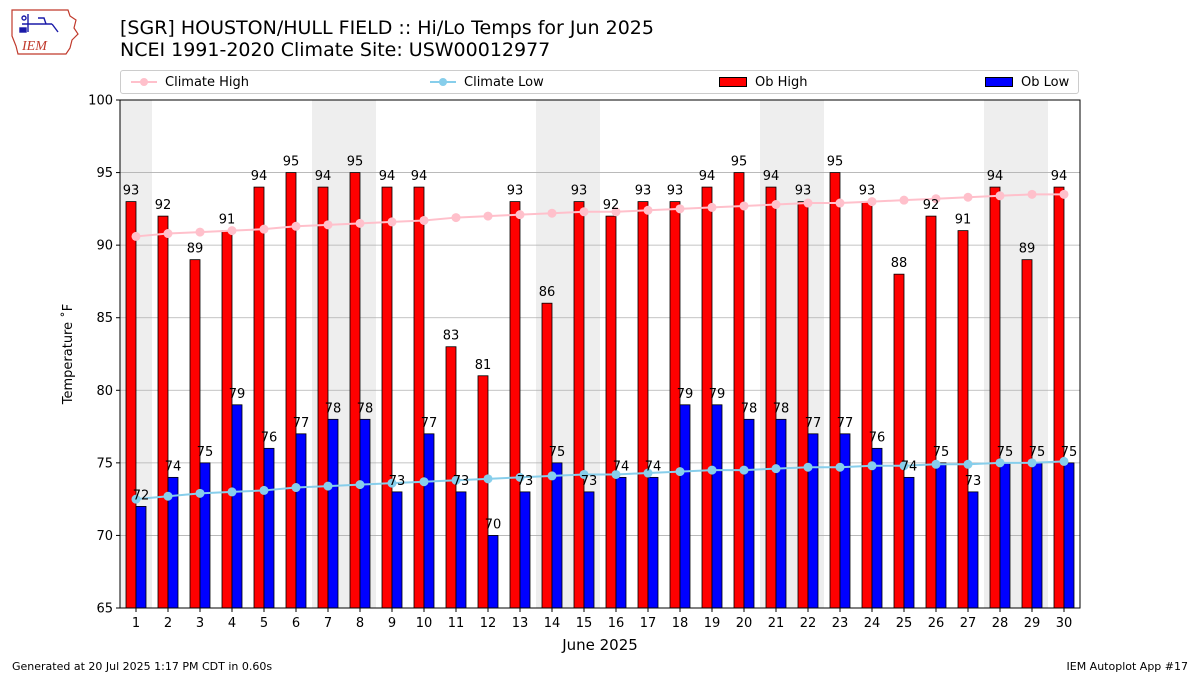 The image size is (1200, 675). I want to click on label-ob-high-15: 93, so click(579, 191).